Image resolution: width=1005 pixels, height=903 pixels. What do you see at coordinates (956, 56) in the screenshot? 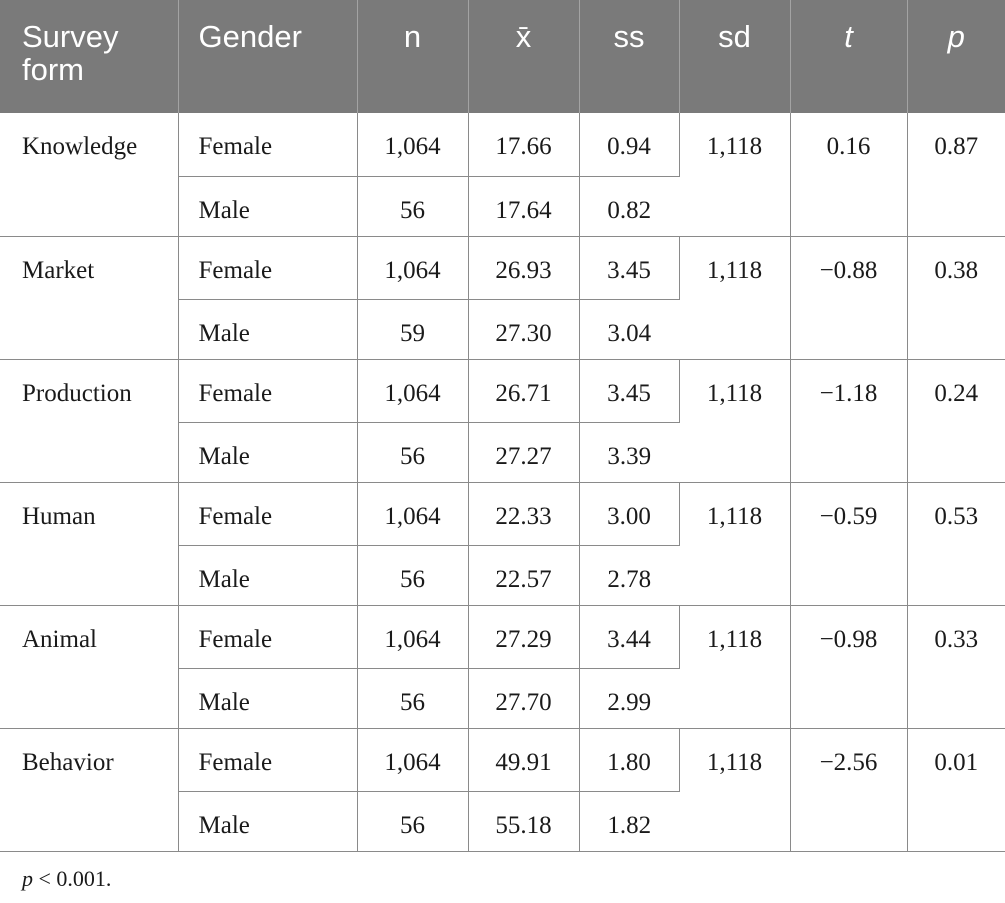
I see `header-p: p` at bounding box center [956, 56].